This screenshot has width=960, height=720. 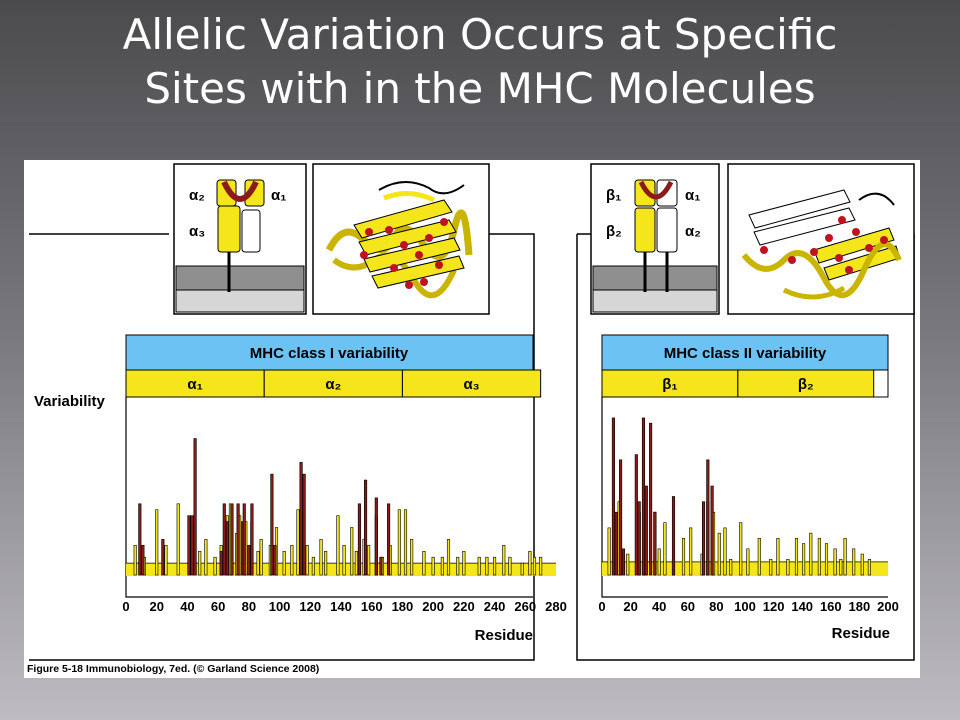 I want to click on class1-x-tick-label: 220, so click(x=464, y=606).